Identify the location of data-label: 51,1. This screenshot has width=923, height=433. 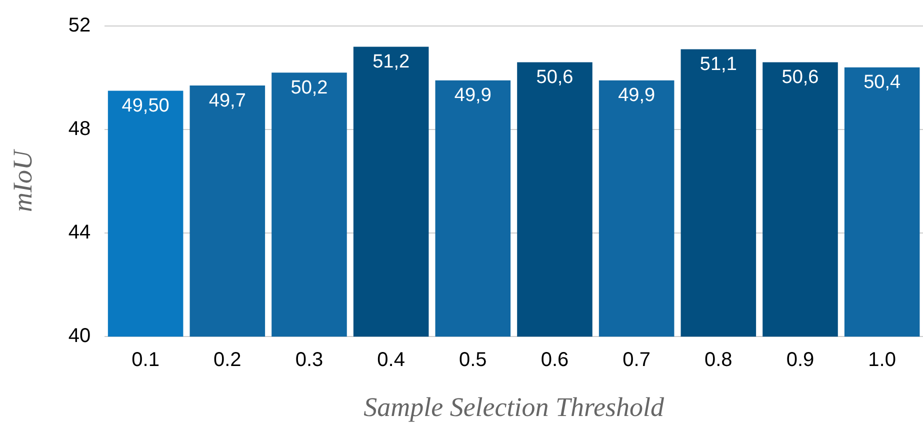
(718, 65).